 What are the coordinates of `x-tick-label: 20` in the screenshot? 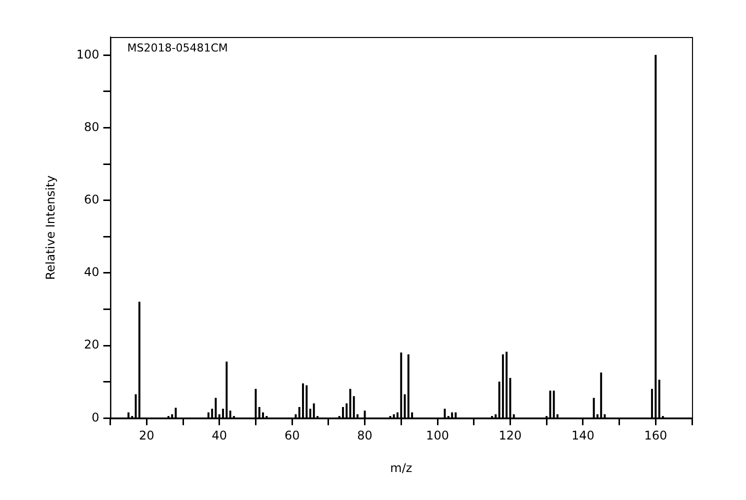 It's located at (146, 435).